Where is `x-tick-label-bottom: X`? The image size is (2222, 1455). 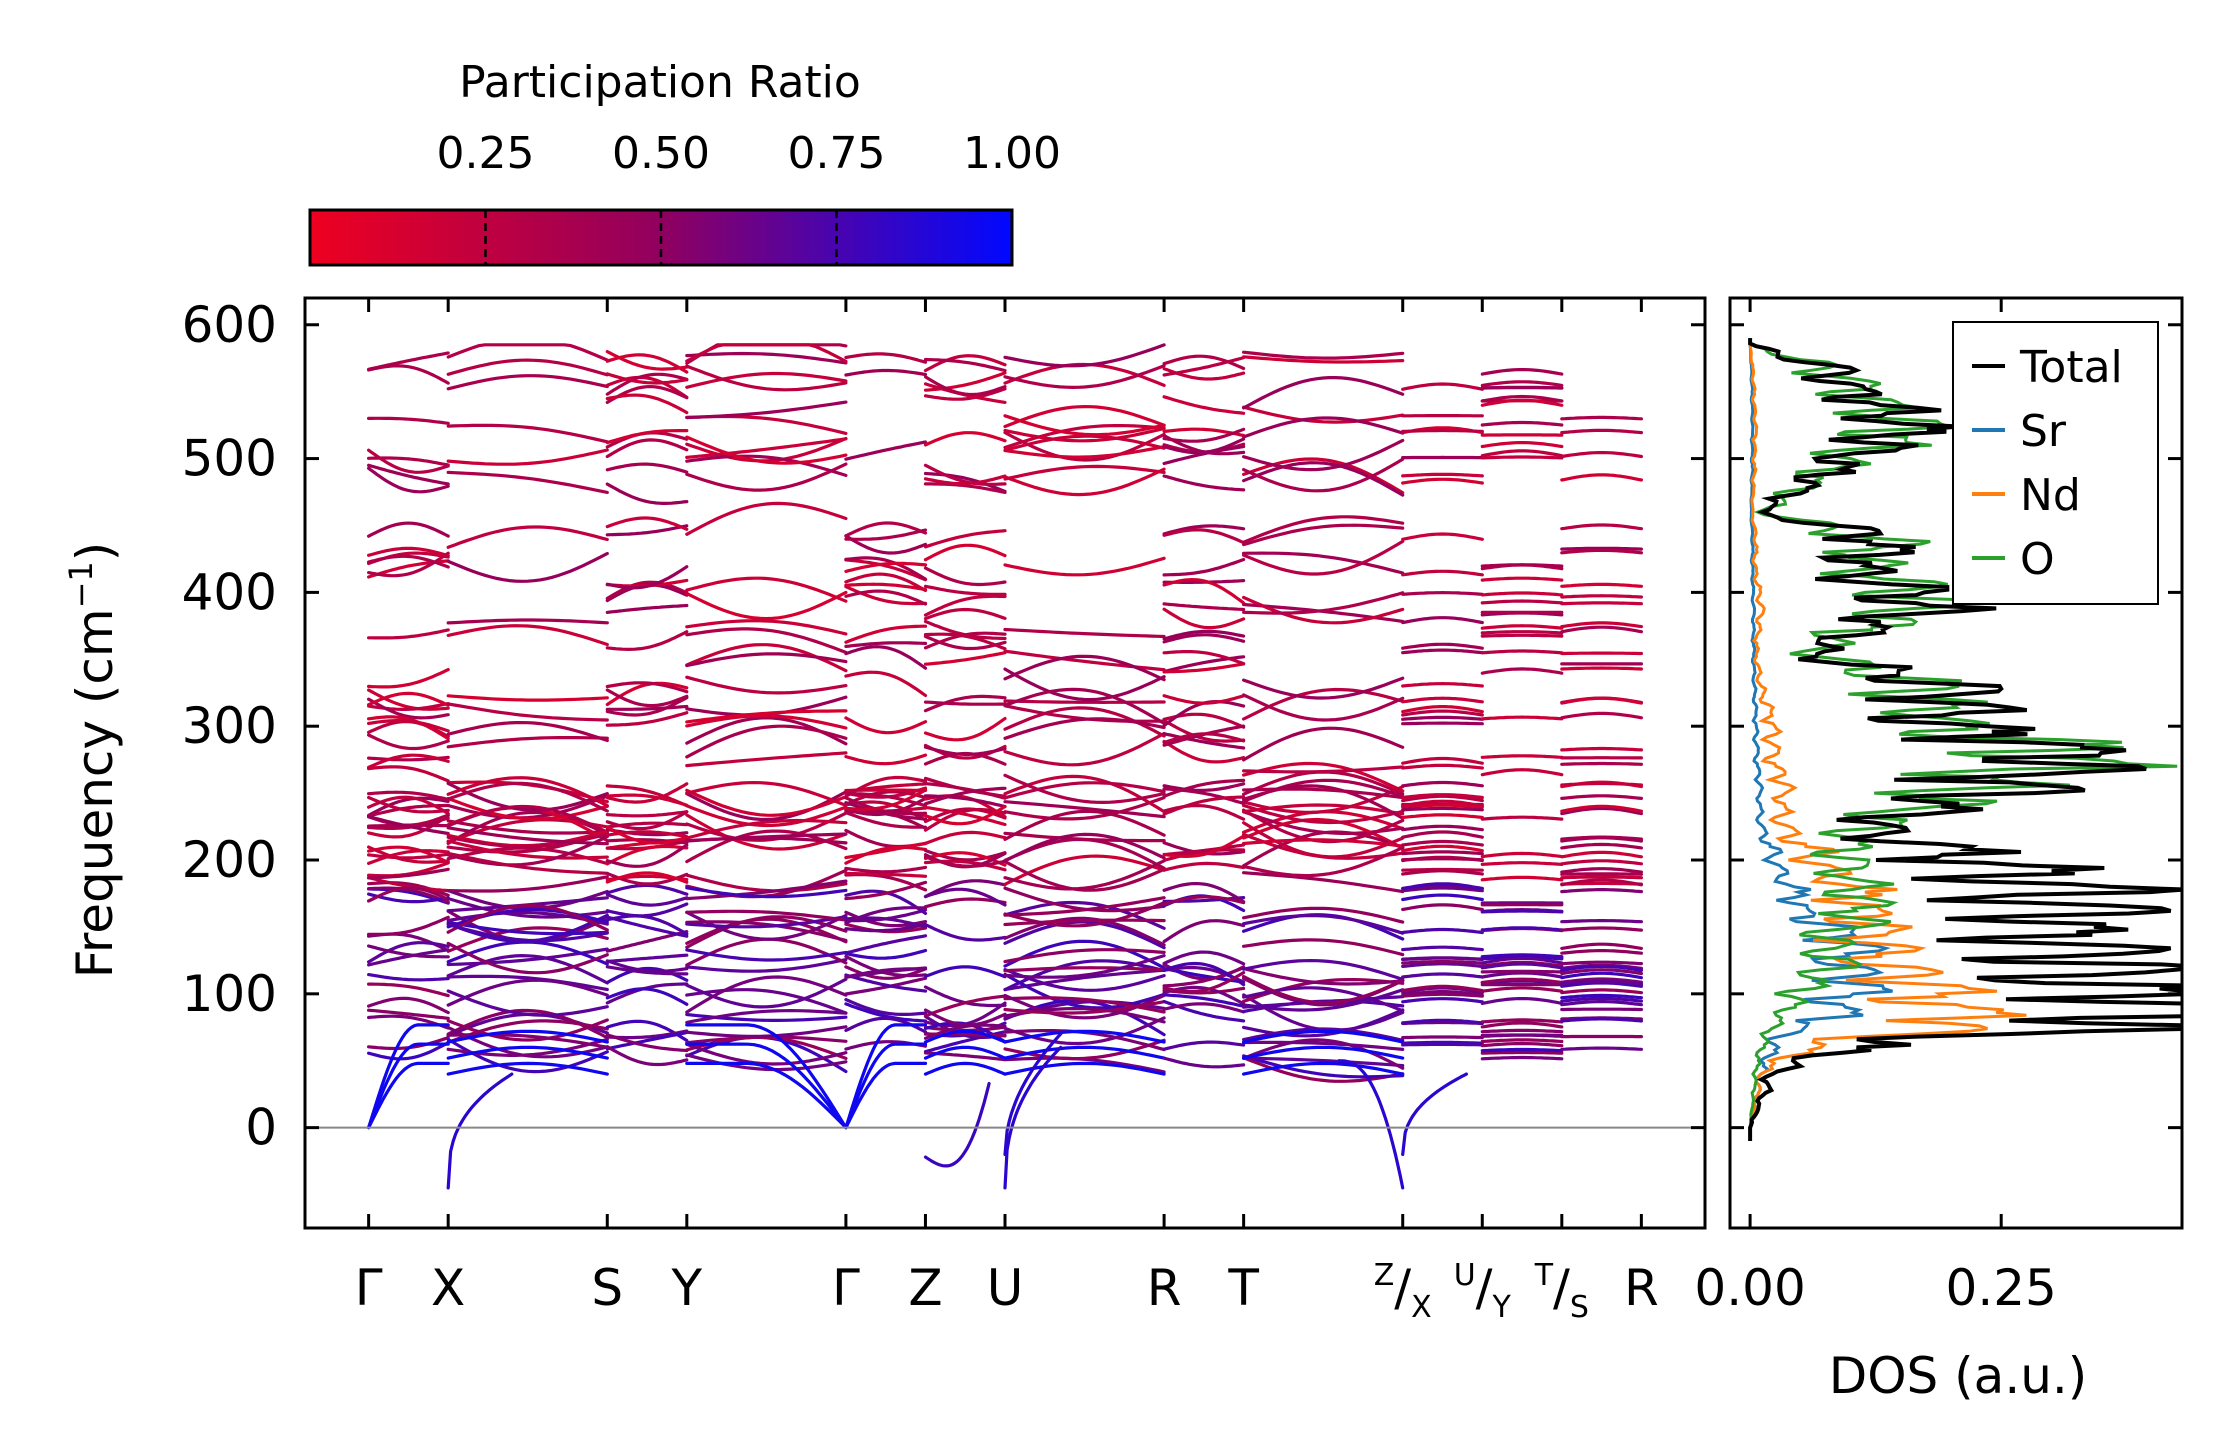
x-tick-label-bottom: X is located at coordinates (1421, 1307).